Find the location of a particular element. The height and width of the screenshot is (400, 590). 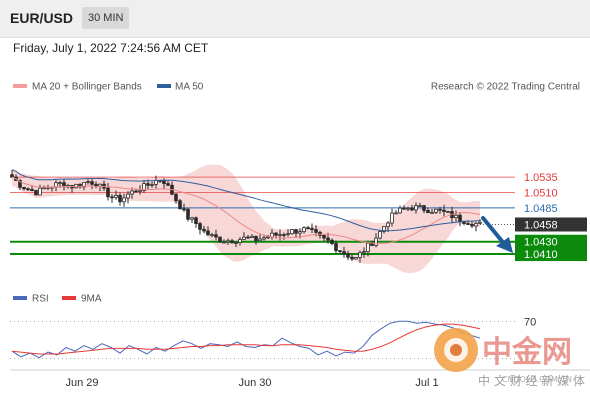

level-label-1.0458: 1.0458 is located at coordinates (541, 225).